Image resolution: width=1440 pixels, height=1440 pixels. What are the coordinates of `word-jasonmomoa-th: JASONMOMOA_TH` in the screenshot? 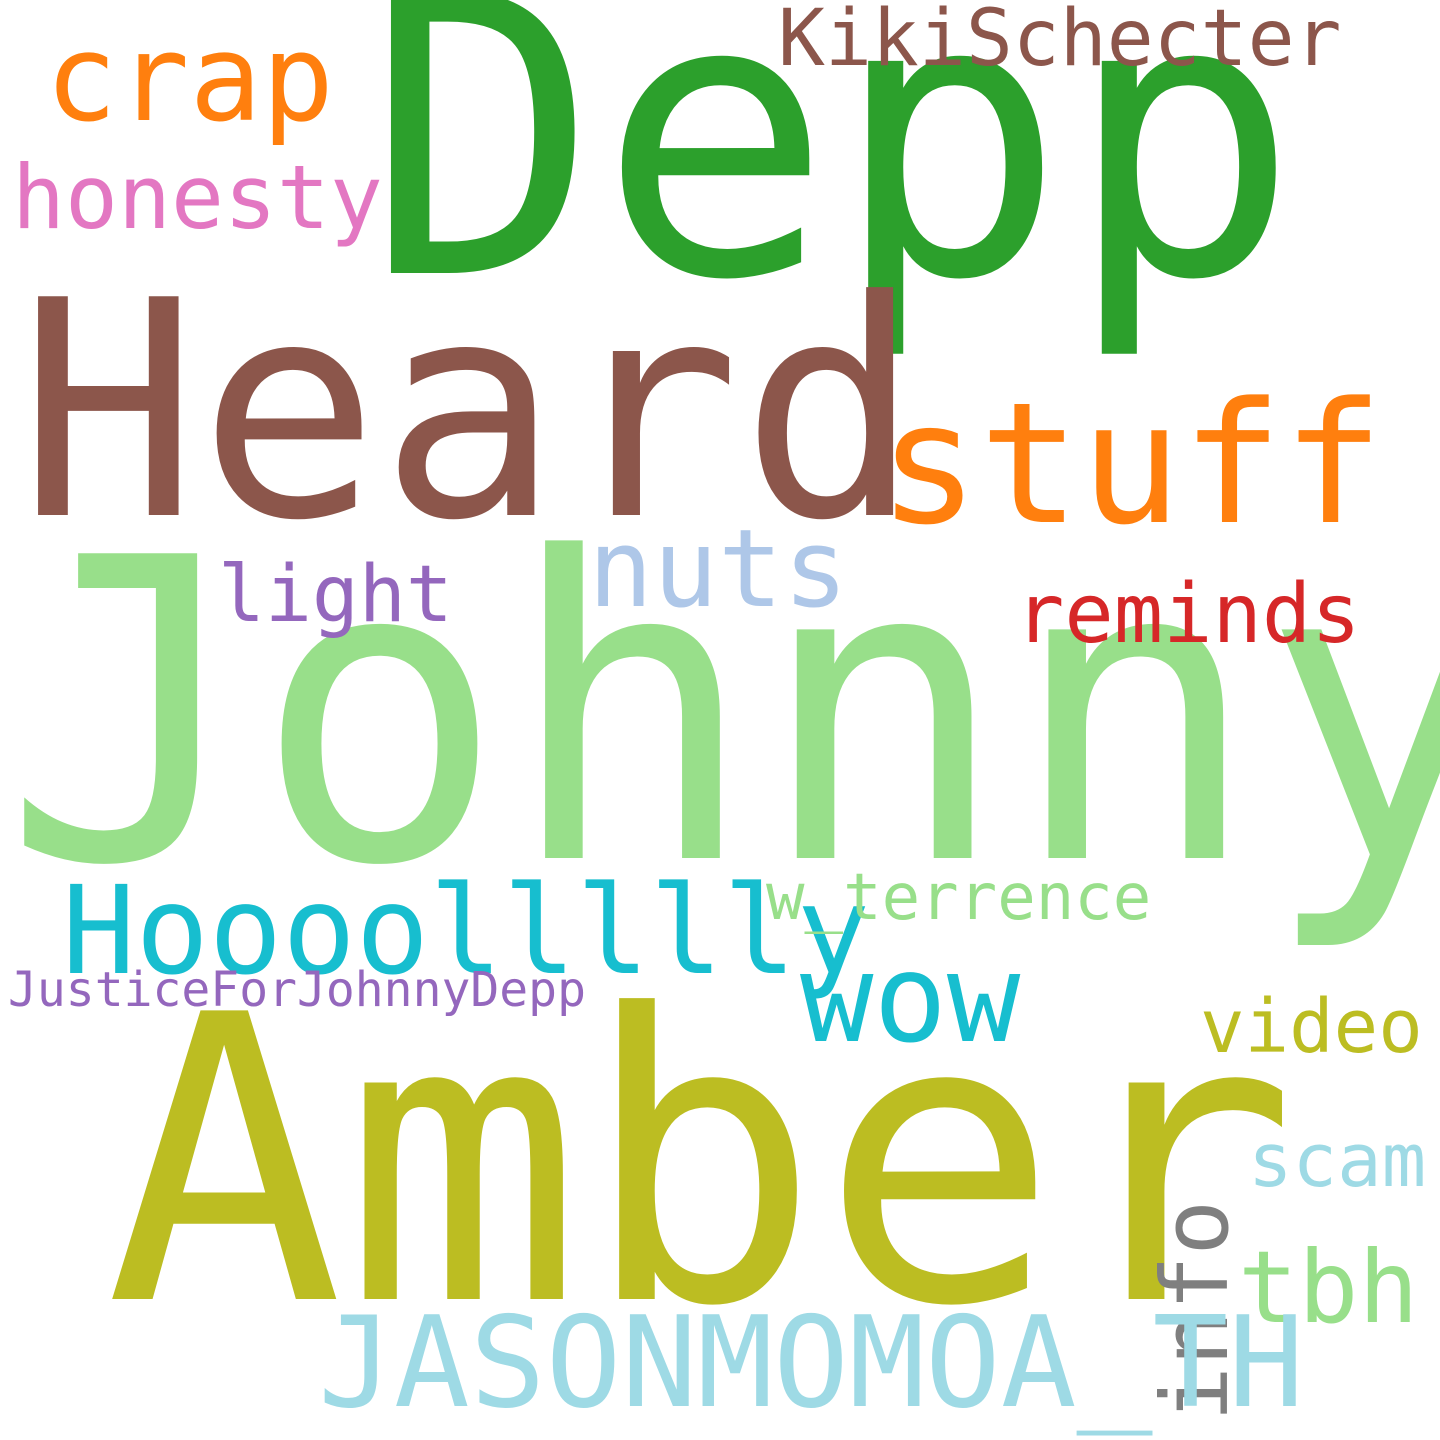 It's located at (811, 1362).